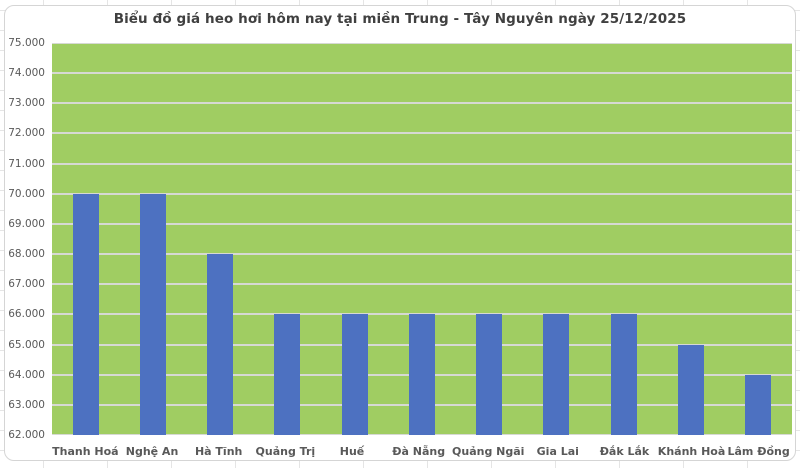 This screenshot has width=800, height=468. I want to click on y-tick-label: 75.000, so click(26, 43).